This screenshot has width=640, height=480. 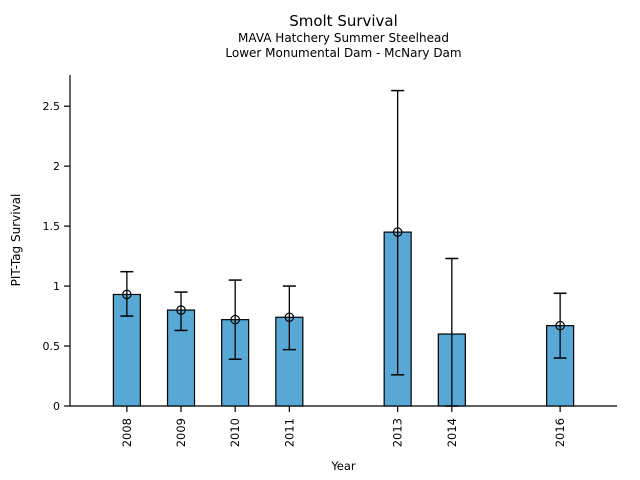 I want to click on y-tick-label: 1.5, so click(x=52, y=226).